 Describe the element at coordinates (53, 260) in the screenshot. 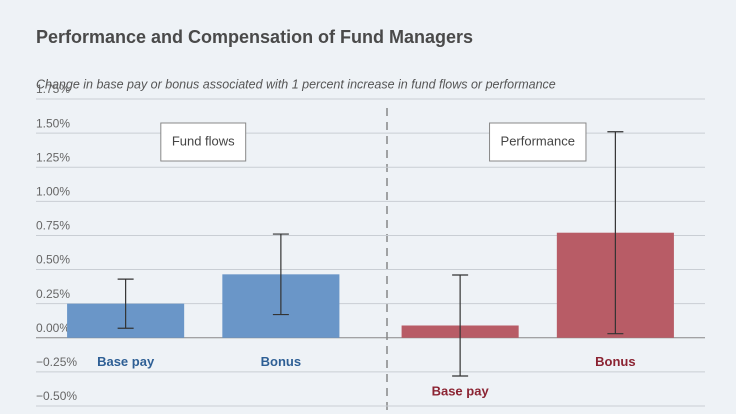

I see `y-tick-label: 0.50%` at that location.